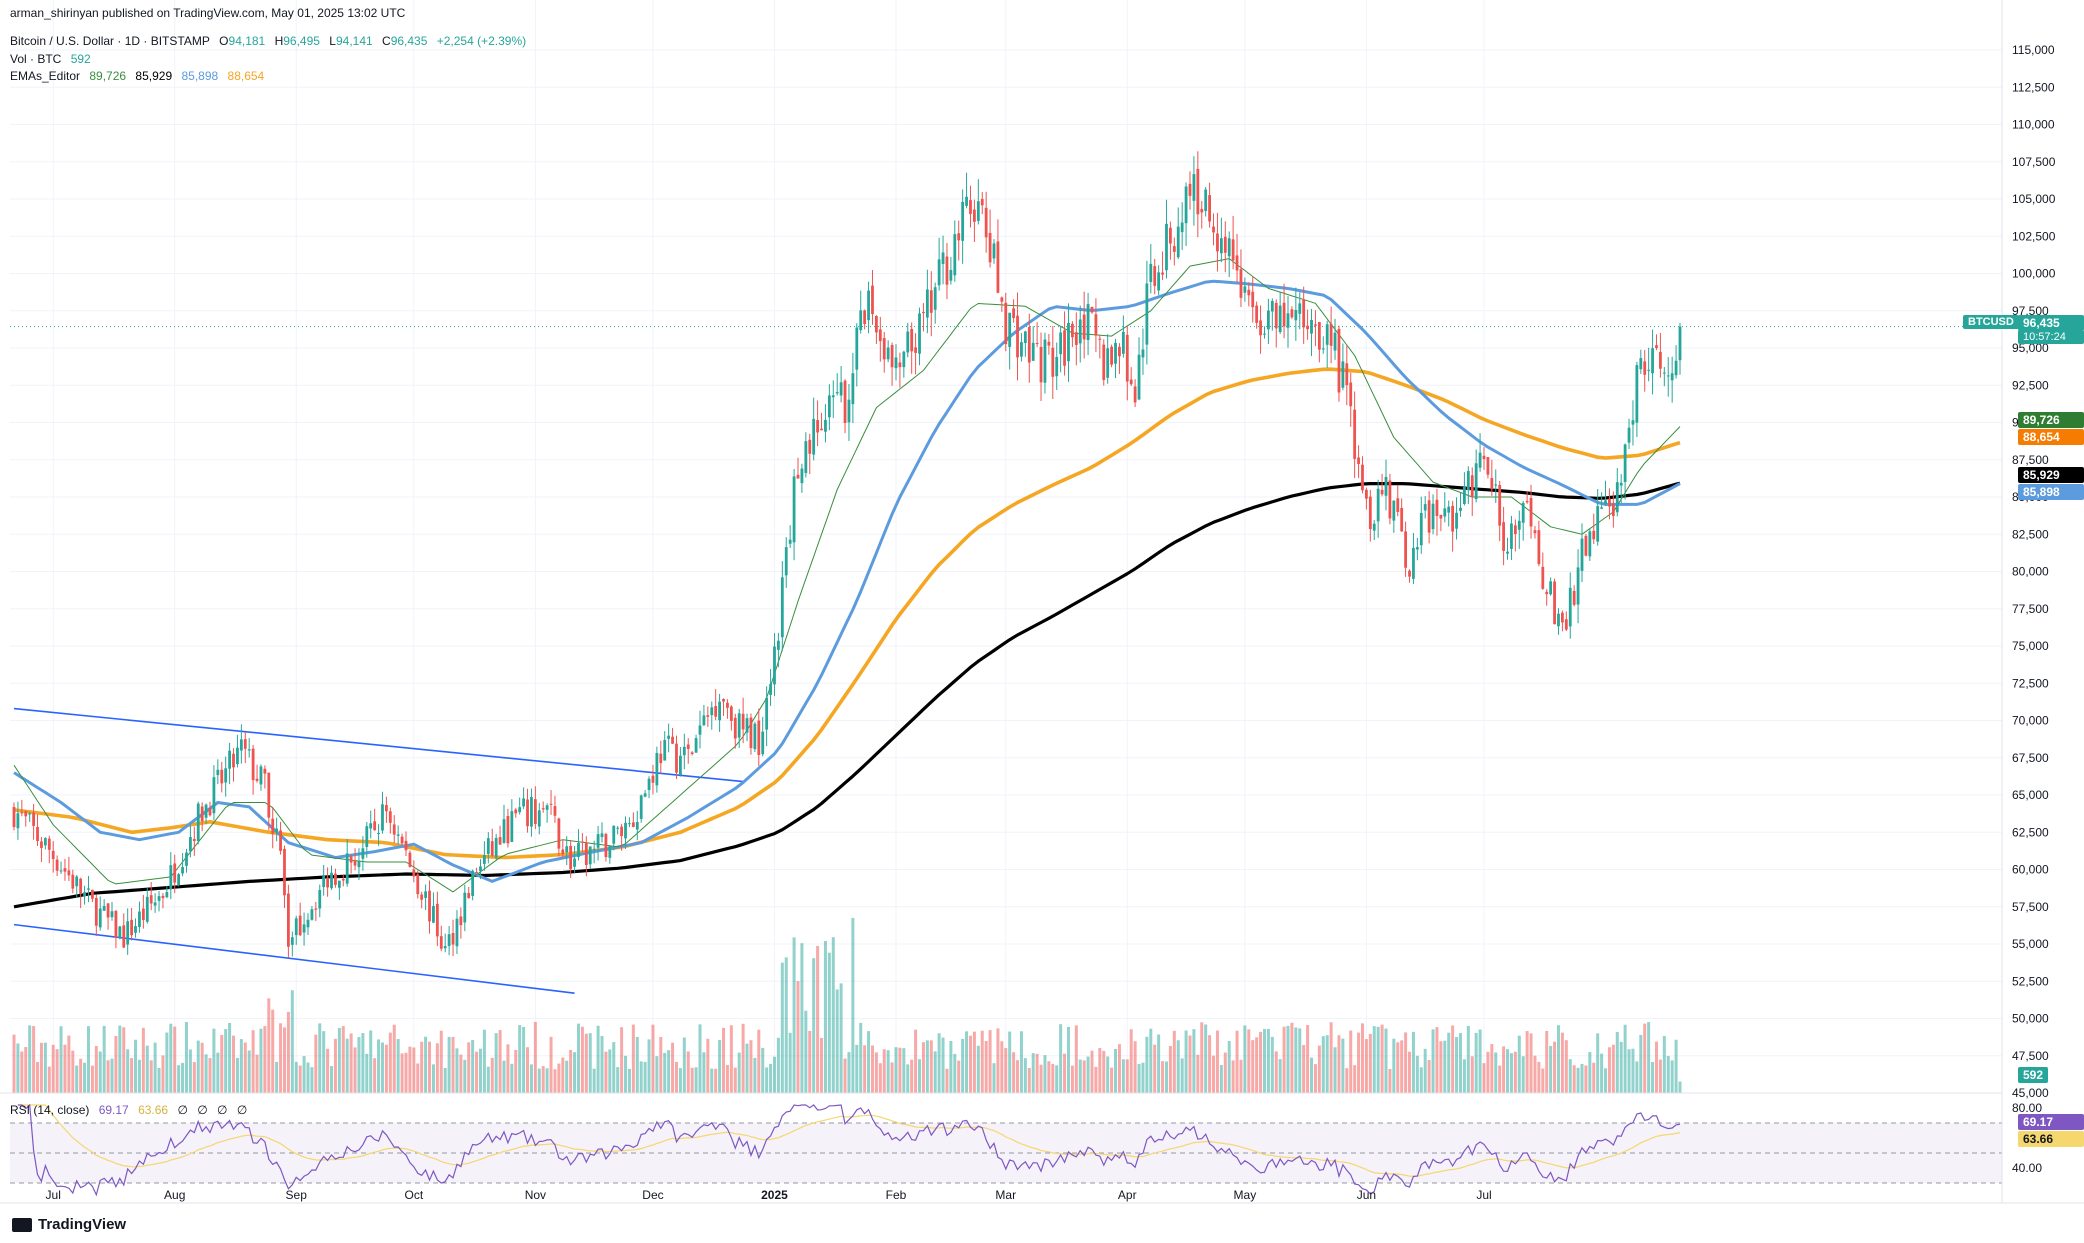 This screenshot has height=1243, width=2084. I want to click on y-tick-label: 57,500, so click(2030, 907).